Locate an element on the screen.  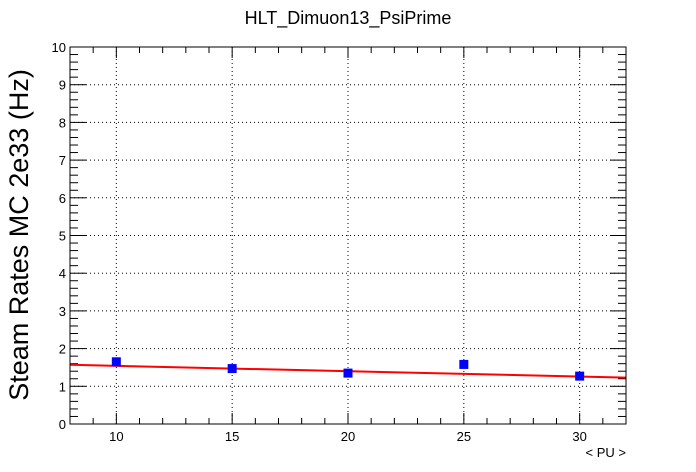
y-tick-label: 5 is located at coordinates (62, 236).